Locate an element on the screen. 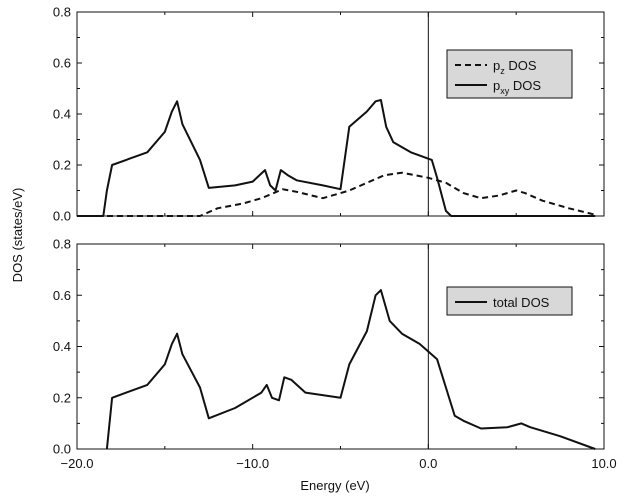  x-tick-label: −20.0 is located at coordinates (77, 463).